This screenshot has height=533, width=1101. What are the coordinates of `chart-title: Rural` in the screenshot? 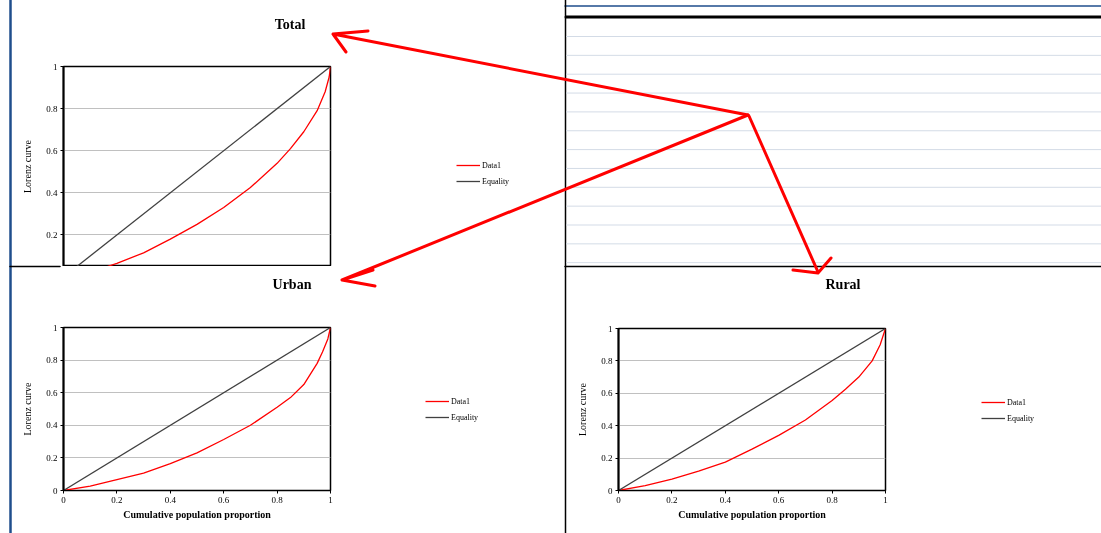 It's located at (843, 285).